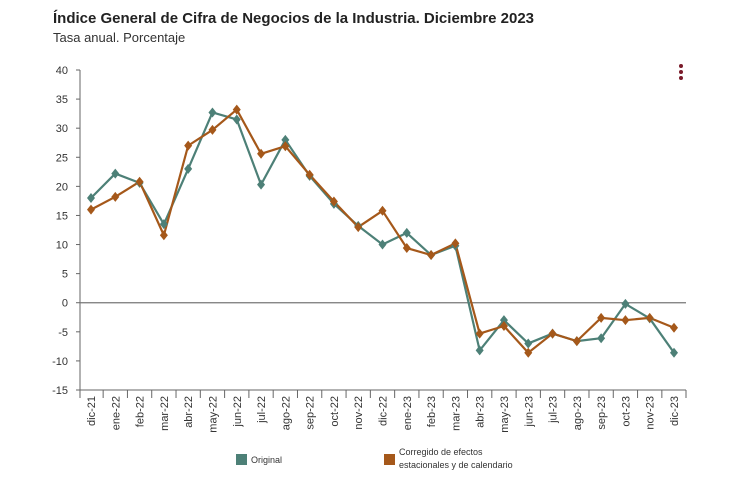  I want to click on y-tick-label: 20, so click(62, 187).